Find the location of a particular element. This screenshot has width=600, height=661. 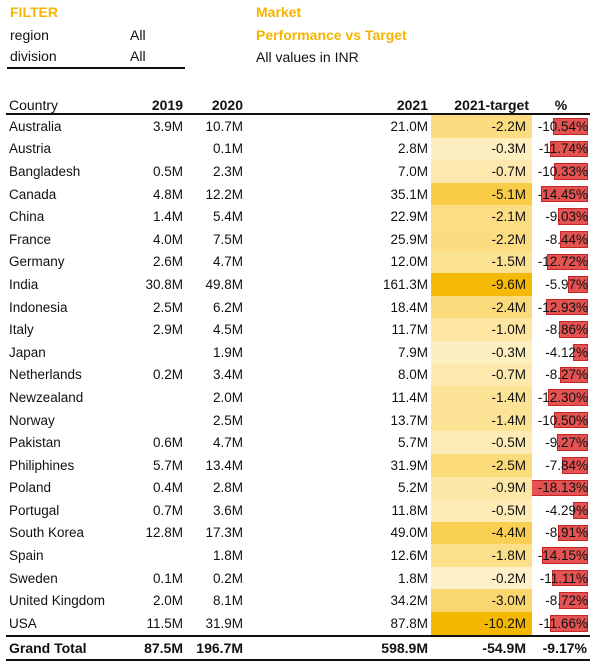

cell-percent: -8.72% is located at coordinates (561, 600).